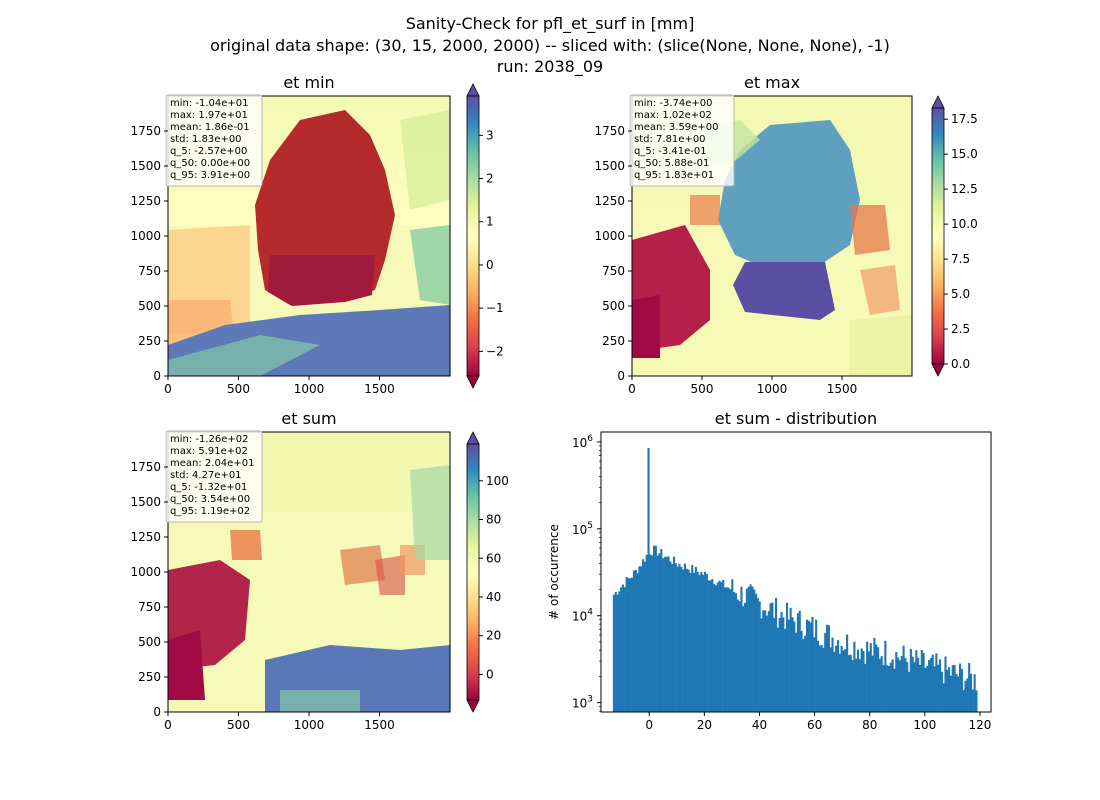 This screenshot has height=800, width=1100. Describe the element at coordinates (209, 451) in the screenshot. I see `stats-line: max: 5.91e+02` at that location.